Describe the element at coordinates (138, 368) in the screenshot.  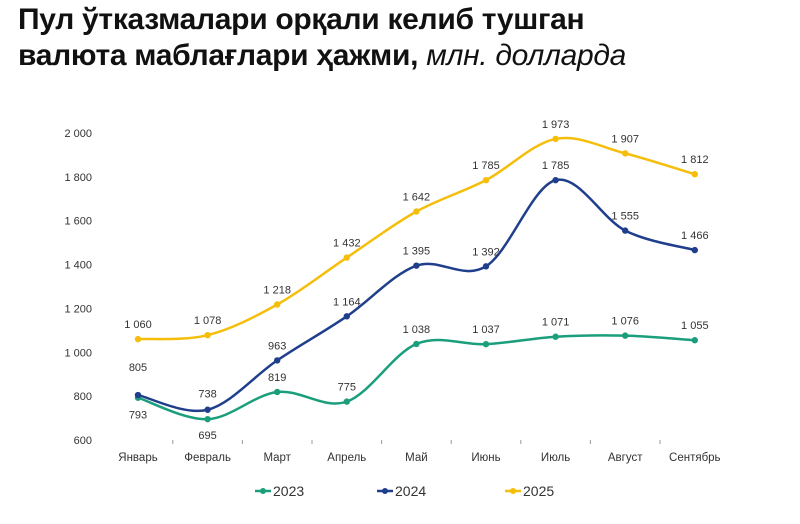
I see `data-label-2024: 805` at that location.